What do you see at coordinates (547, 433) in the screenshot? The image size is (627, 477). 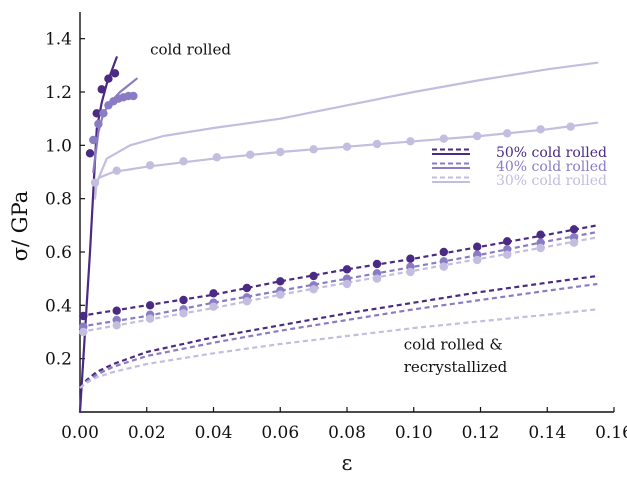 I see `x-tick-label: 0.14` at bounding box center [547, 433].